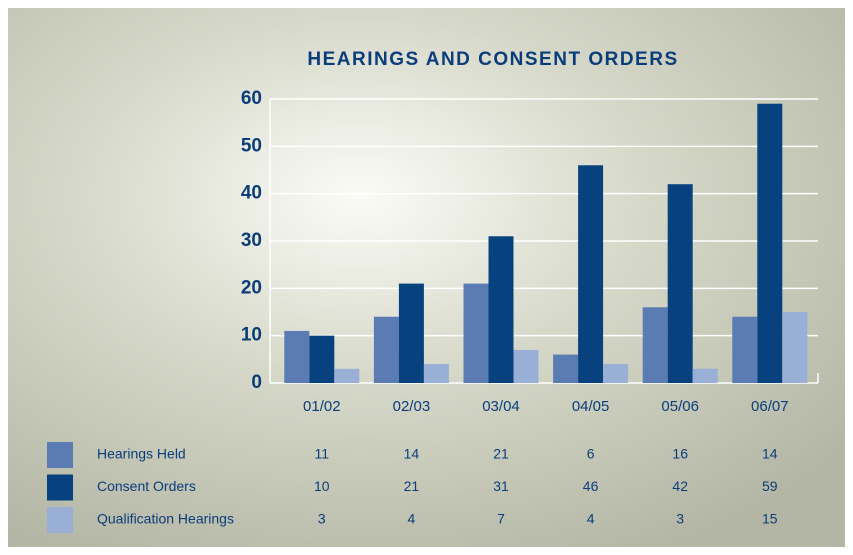 This screenshot has height=555, width=853. I want to click on y-tick-label: 50, so click(251, 145).